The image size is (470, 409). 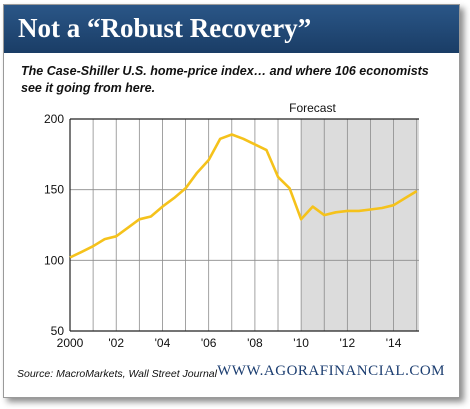 What do you see at coordinates (331, 371) in the screenshot?
I see `site-url: WWW.AGORAFINANCIAL.COM` at bounding box center [331, 371].